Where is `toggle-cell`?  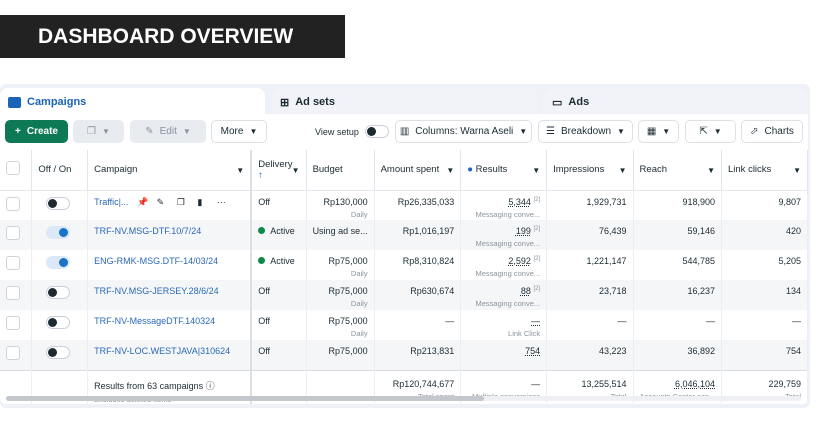 toggle-cell is located at coordinates (60, 295).